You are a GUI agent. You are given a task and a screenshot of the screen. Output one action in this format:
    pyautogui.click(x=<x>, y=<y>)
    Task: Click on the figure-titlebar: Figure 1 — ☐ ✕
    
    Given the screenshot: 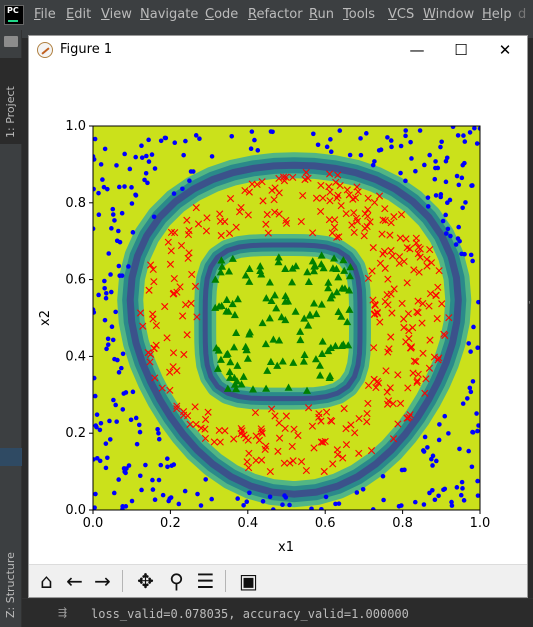 What is the action you would take?
    pyautogui.click(x=278, y=50)
    